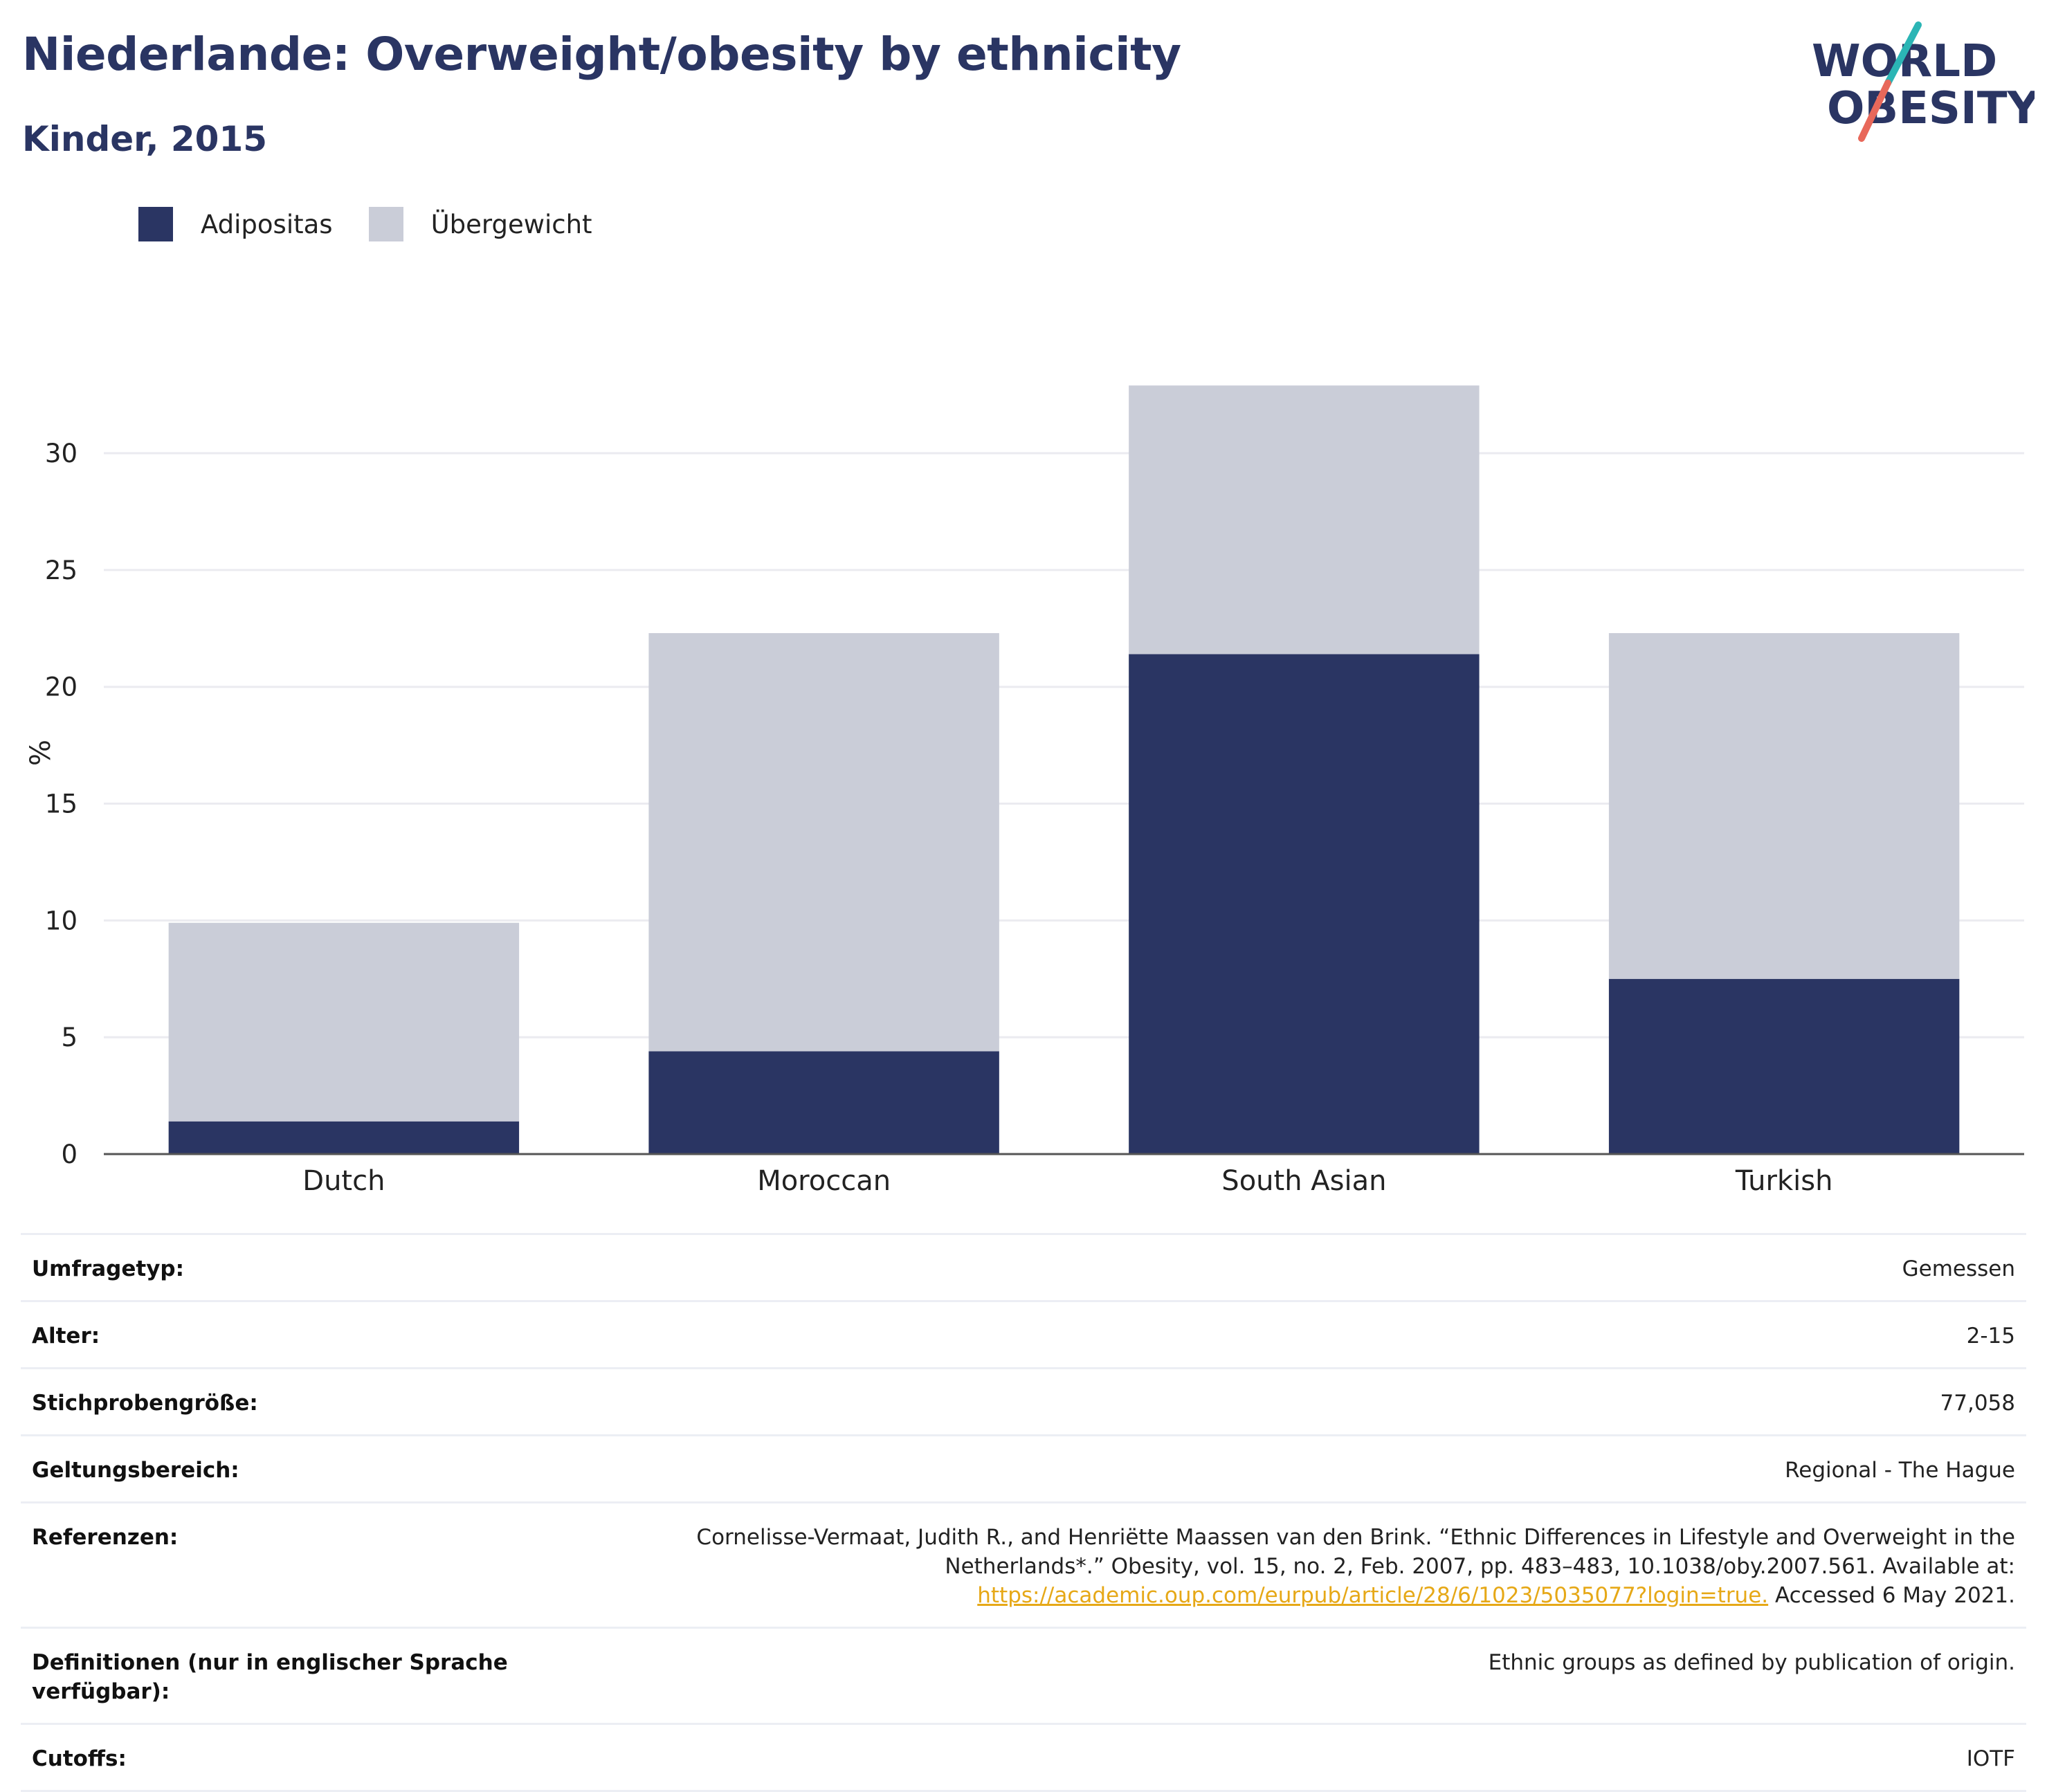 Image resolution: width=2047 pixels, height=1792 pixels. I want to click on y-tick-label: 10, so click(62, 920).